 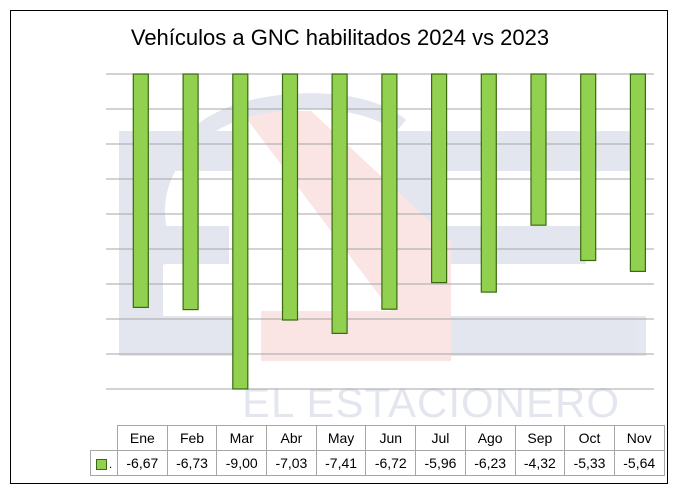 What do you see at coordinates (490, 438) in the screenshot?
I see `category-label-7: Ago` at bounding box center [490, 438].